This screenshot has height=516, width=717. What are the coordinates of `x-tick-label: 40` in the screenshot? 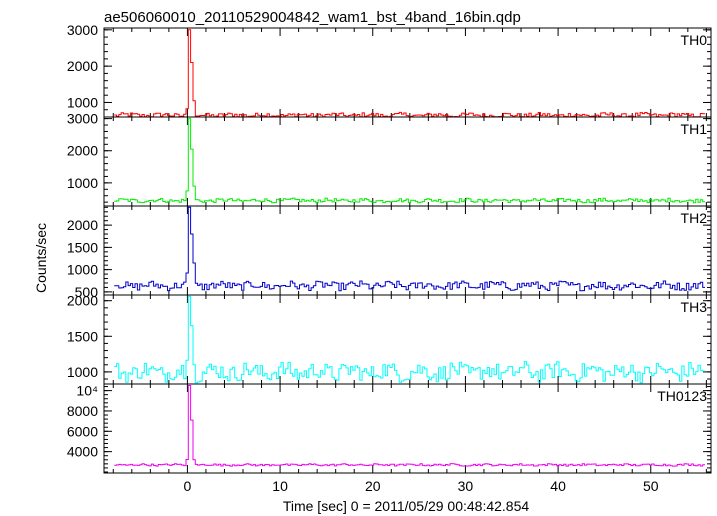 It's located at (558, 486).